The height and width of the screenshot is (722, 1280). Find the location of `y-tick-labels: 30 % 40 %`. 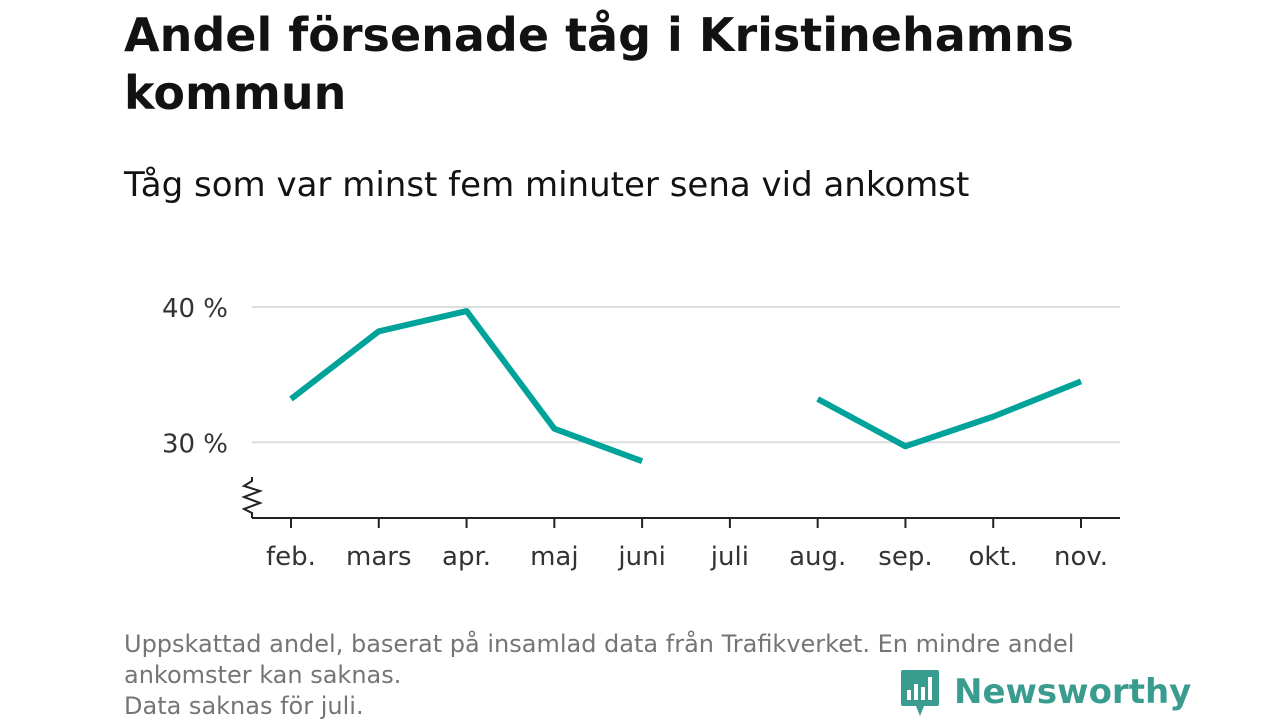

y-tick-labels: 30 % 40 % is located at coordinates (195, 376).